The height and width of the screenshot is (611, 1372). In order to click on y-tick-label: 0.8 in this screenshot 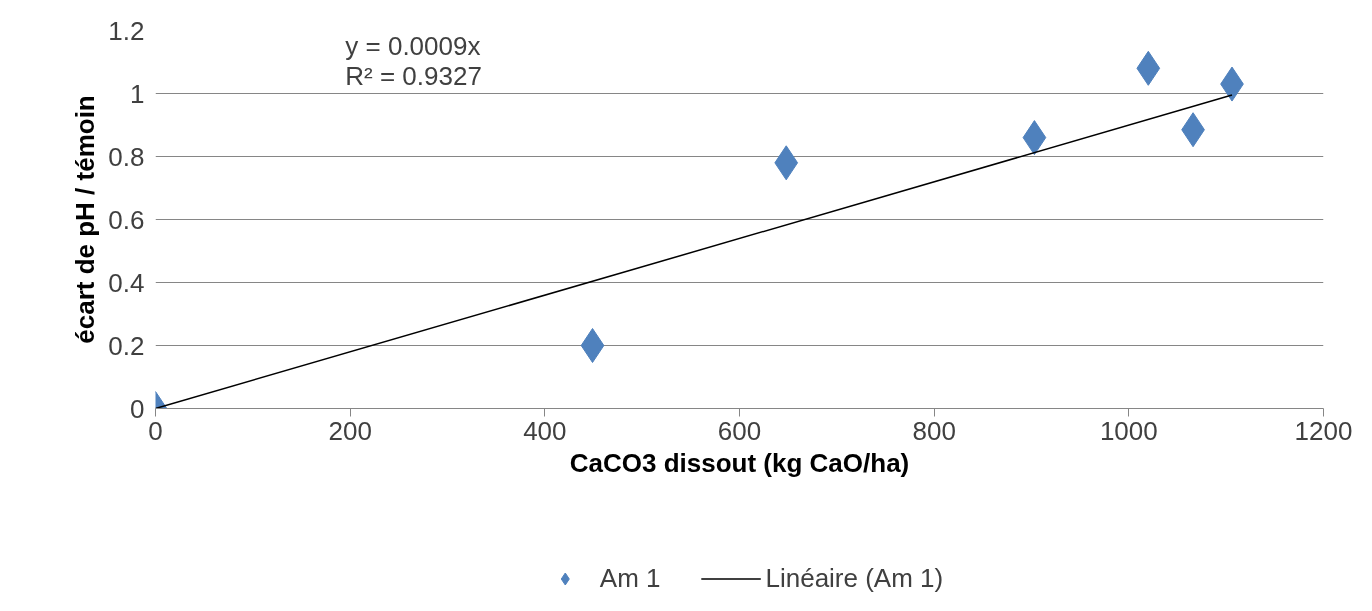, I will do `click(126, 156)`.